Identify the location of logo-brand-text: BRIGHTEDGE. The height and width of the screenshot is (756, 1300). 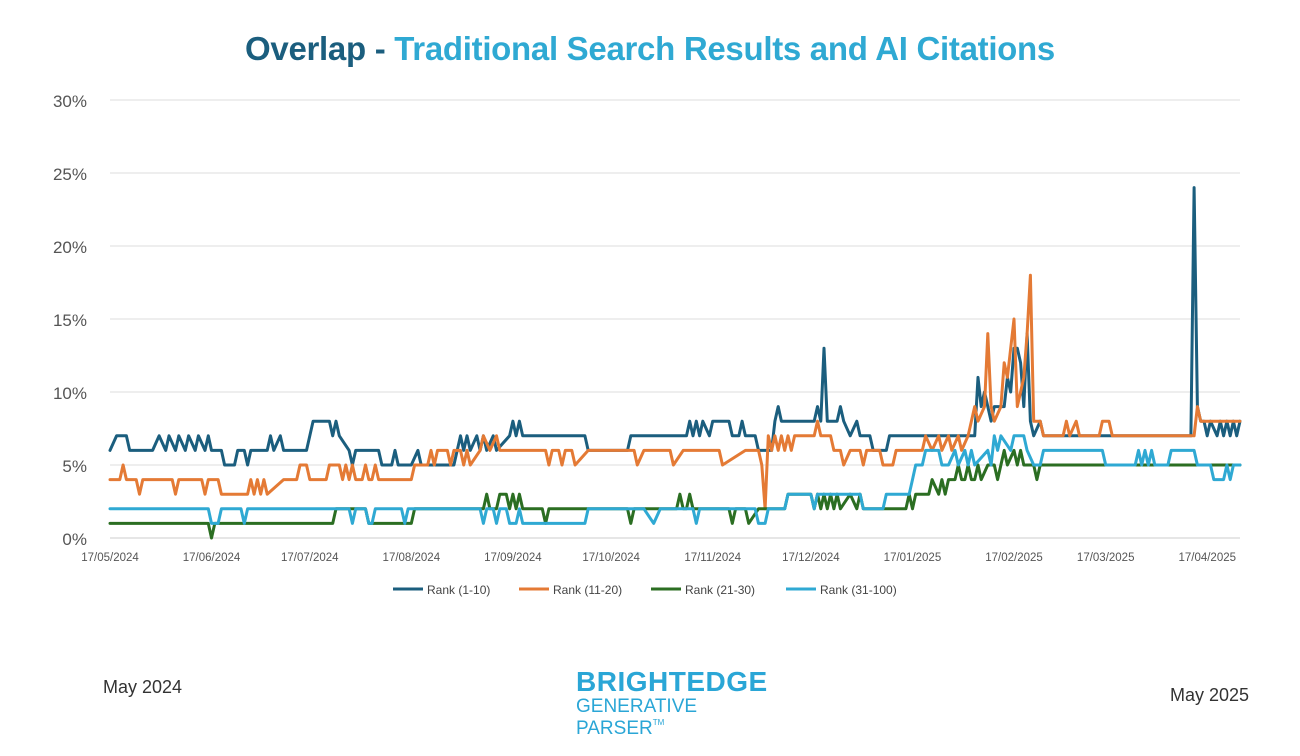
(672, 681).